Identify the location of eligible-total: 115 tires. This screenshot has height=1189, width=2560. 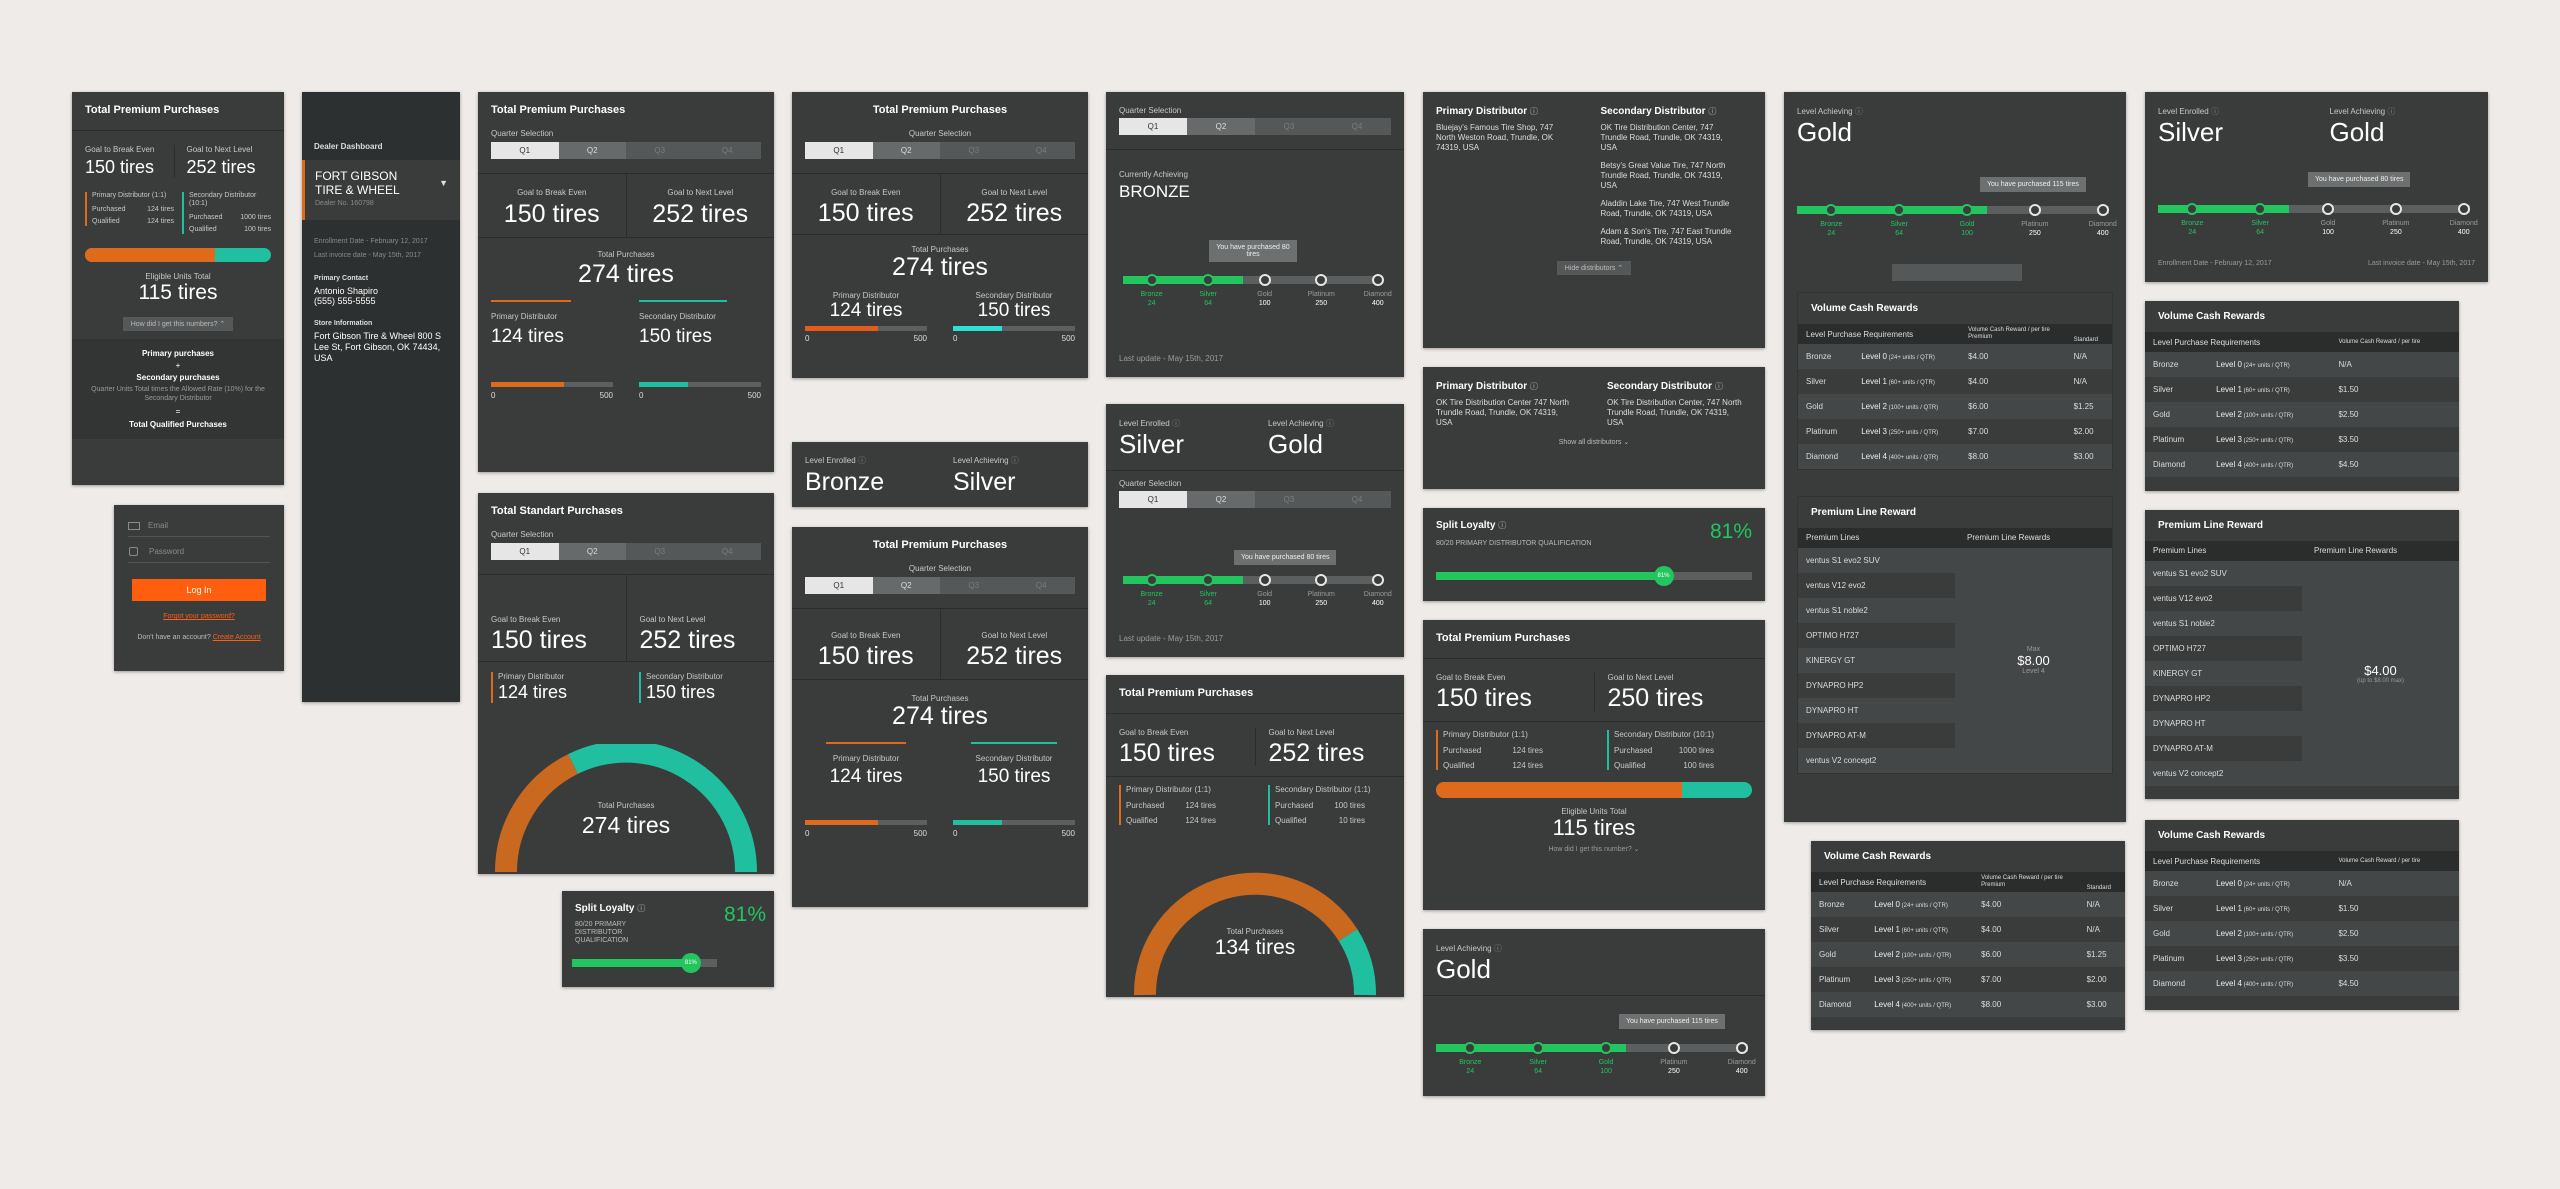
(1594, 828).